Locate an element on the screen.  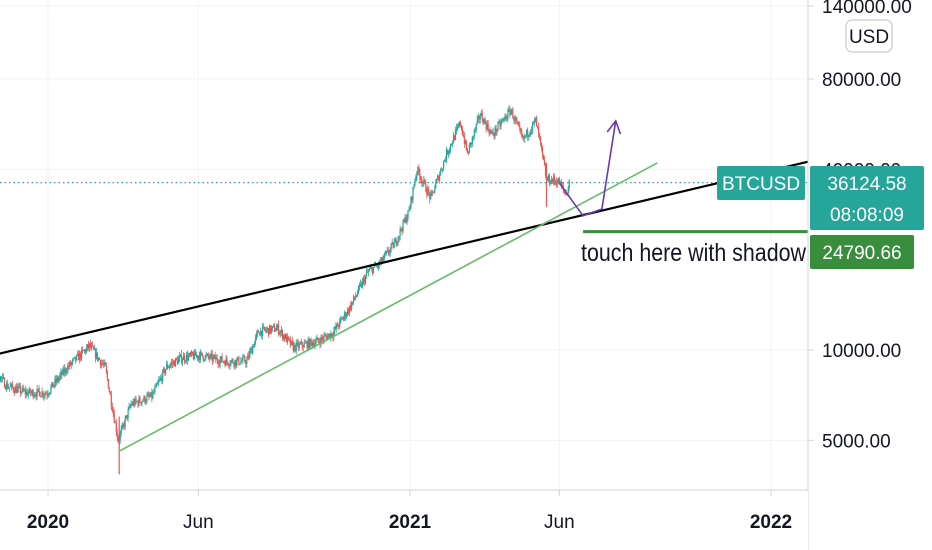
currency-button: USD is located at coordinates (869, 36).